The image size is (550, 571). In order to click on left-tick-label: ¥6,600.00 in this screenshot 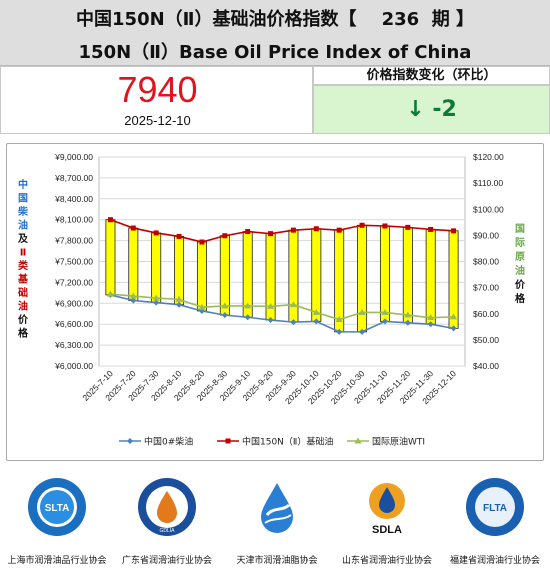, I will do `click(73, 324)`.